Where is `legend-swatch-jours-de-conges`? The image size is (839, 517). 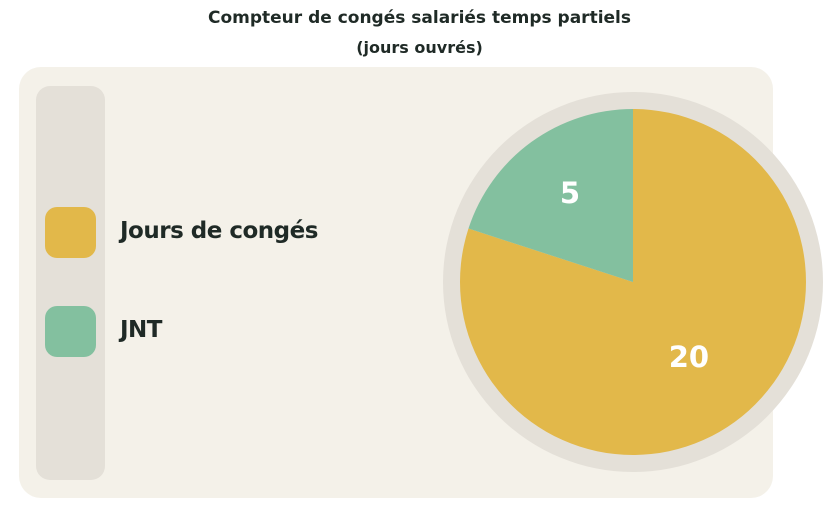 legend-swatch-jours-de-conges is located at coordinates (70, 232).